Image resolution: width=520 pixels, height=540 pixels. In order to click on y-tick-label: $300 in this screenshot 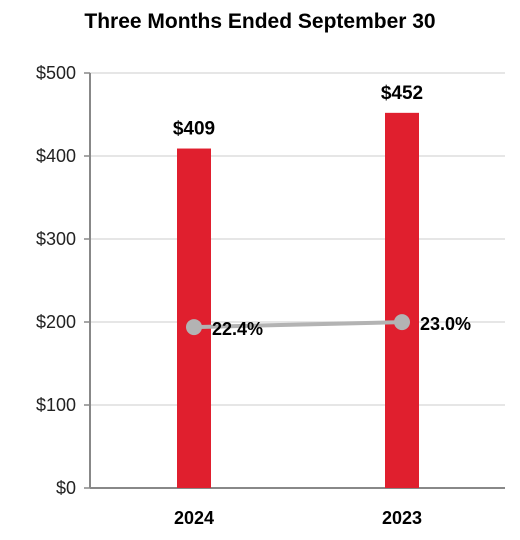, I will do `click(56, 239)`.